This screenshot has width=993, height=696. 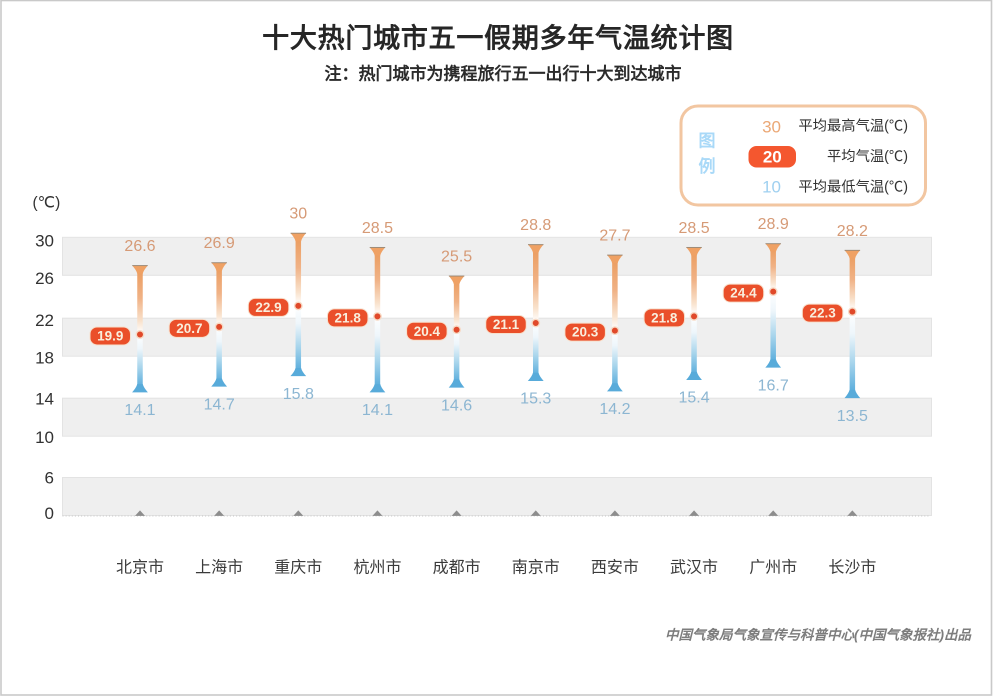 I want to click on svg-text: 平均最低气温(℃), so click(x=853, y=186).